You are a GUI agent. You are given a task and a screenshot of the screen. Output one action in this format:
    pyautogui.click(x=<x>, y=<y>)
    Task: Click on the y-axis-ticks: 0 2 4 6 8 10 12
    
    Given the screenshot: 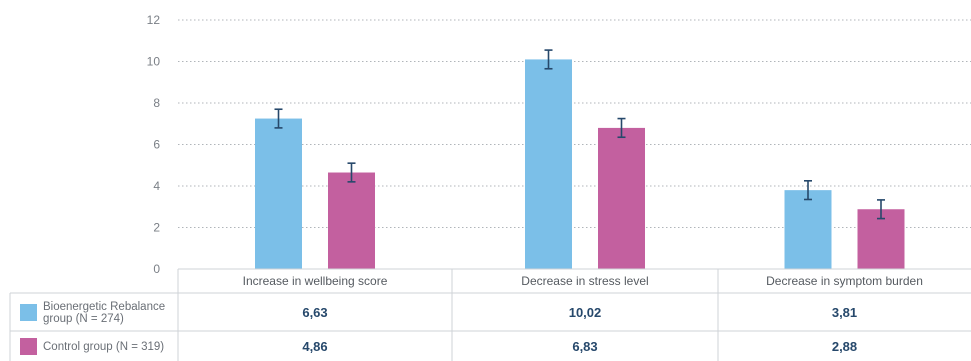 What is the action you would take?
    pyautogui.click(x=154, y=144)
    